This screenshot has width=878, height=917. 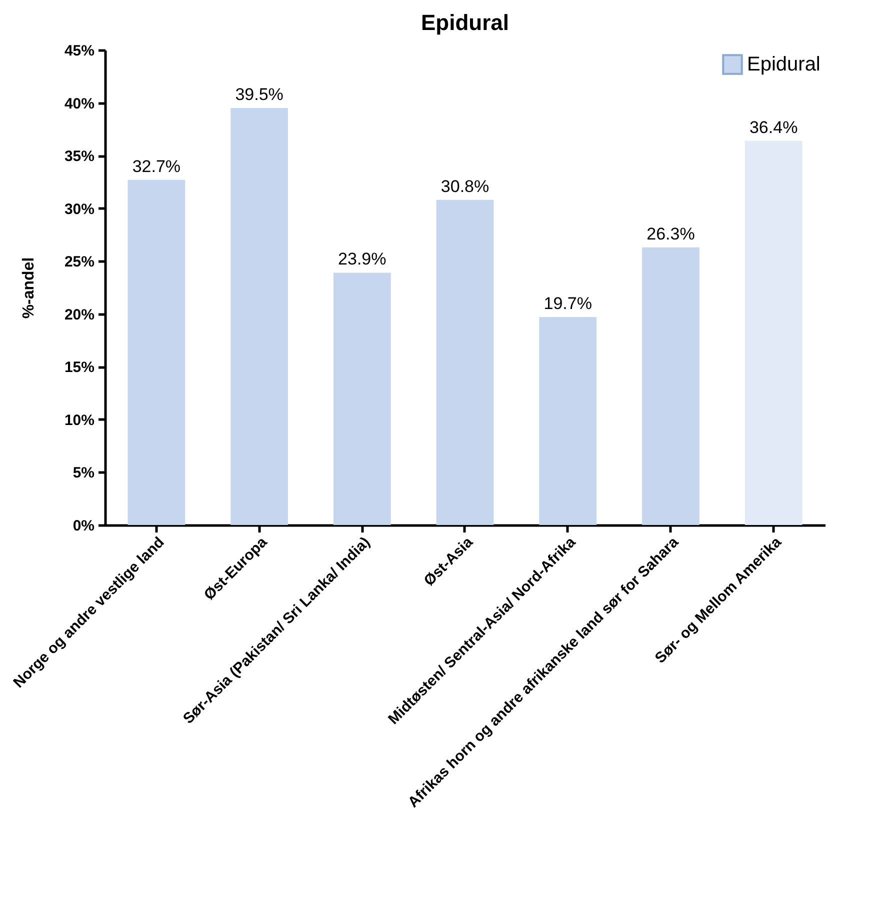 I want to click on y-tick-label: 40%, so click(x=79, y=103).